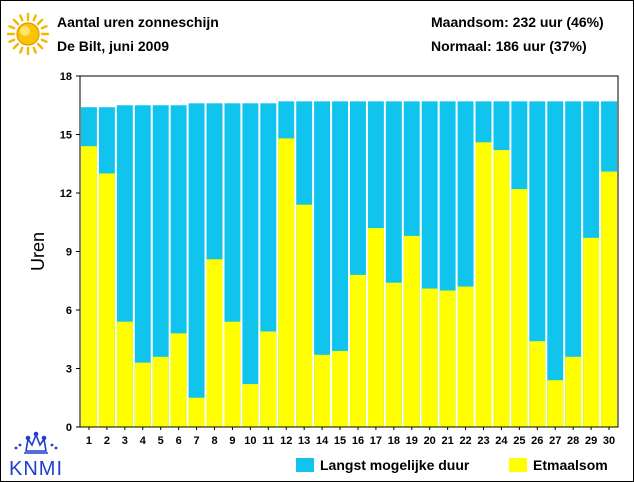 The width and height of the screenshot is (634, 482). Describe the element at coordinates (38, 251) in the screenshot. I see `y-axis-label: Uren` at that location.